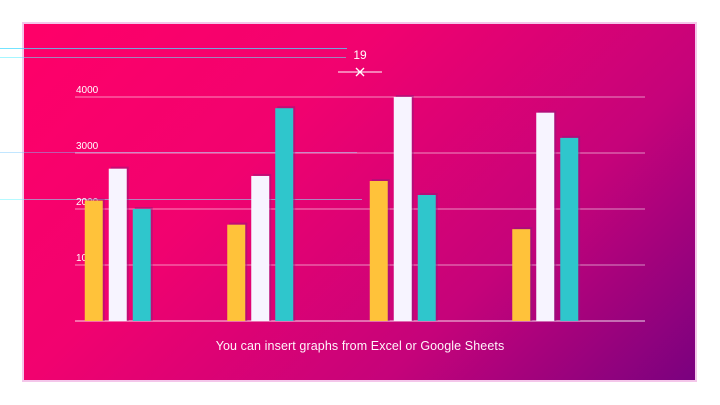 Image resolution: width=720 pixels, height=405 pixels. I want to click on guide-cross-icon, so click(360, 72).